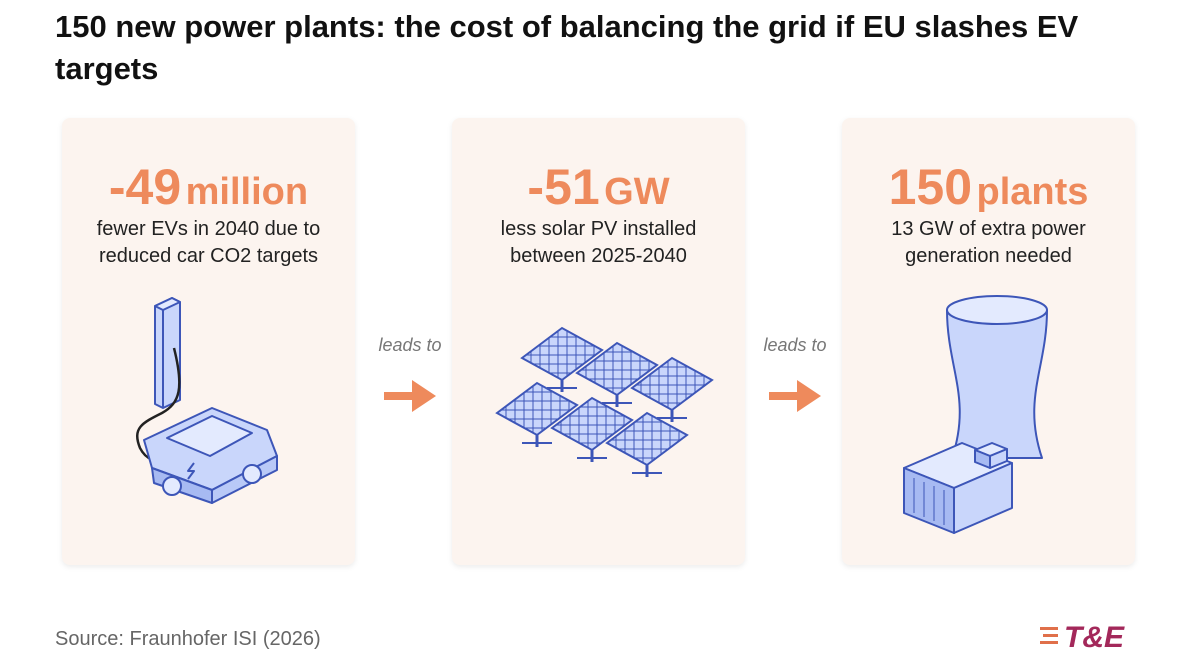 The height and width of the screenshot is (667, 1200). What do you see at coordinates (988, 256) in the screenshot?
I see `description-line: generation needed` at bounding box center [988, 256].